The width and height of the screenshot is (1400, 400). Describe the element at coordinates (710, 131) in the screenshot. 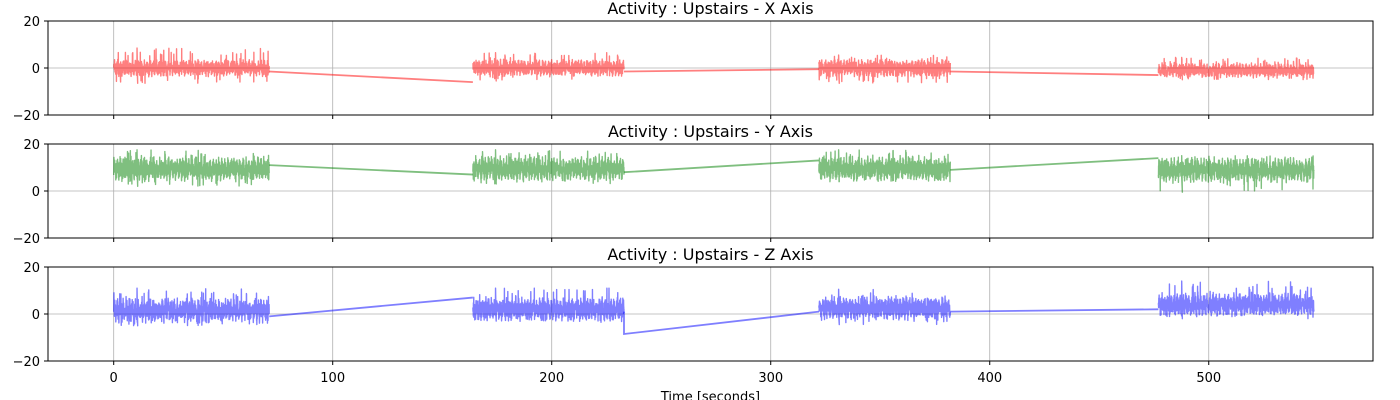

I see `panel-title: Activity : Upstairs - Y Axis` at that location.